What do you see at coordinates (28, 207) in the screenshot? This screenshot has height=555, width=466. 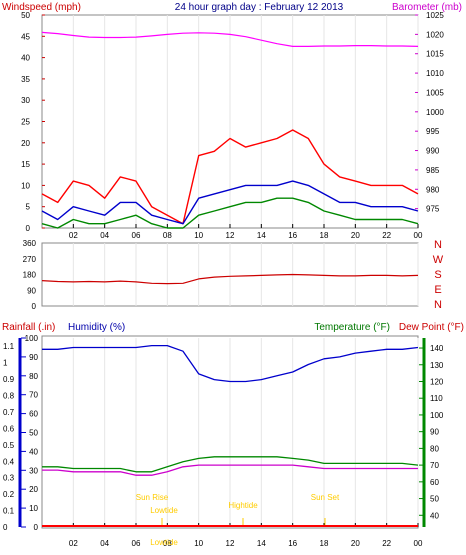 I see `windspeed-tick-label: 5` at bounding box center [28, 207].